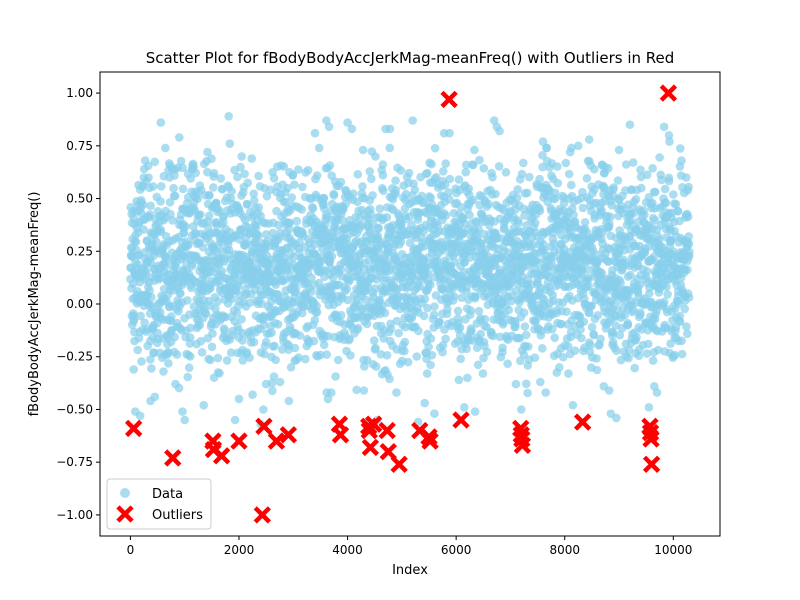  Describe the element at coordinates (347, 550) in the screenshot. I see `x-tick-label: 4000` at that location.